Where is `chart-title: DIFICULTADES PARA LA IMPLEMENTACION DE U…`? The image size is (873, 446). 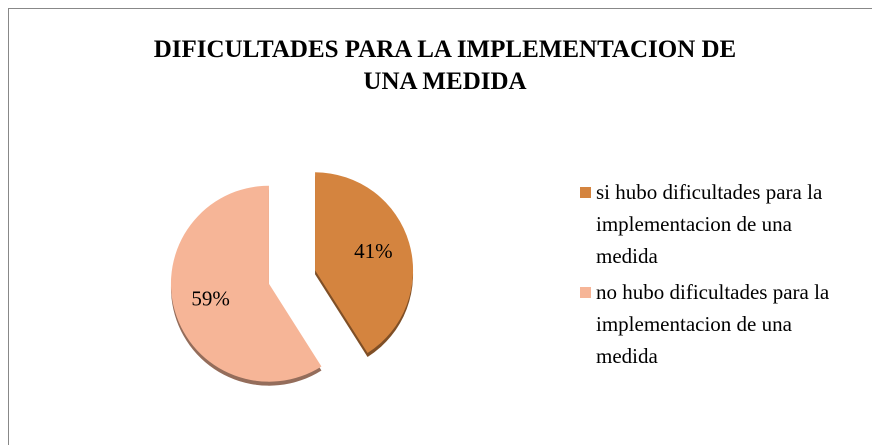
chart-title: DIFICULTADES PARA LA IMPLEMENTACION DE U… is located at coordinates (445, 65).